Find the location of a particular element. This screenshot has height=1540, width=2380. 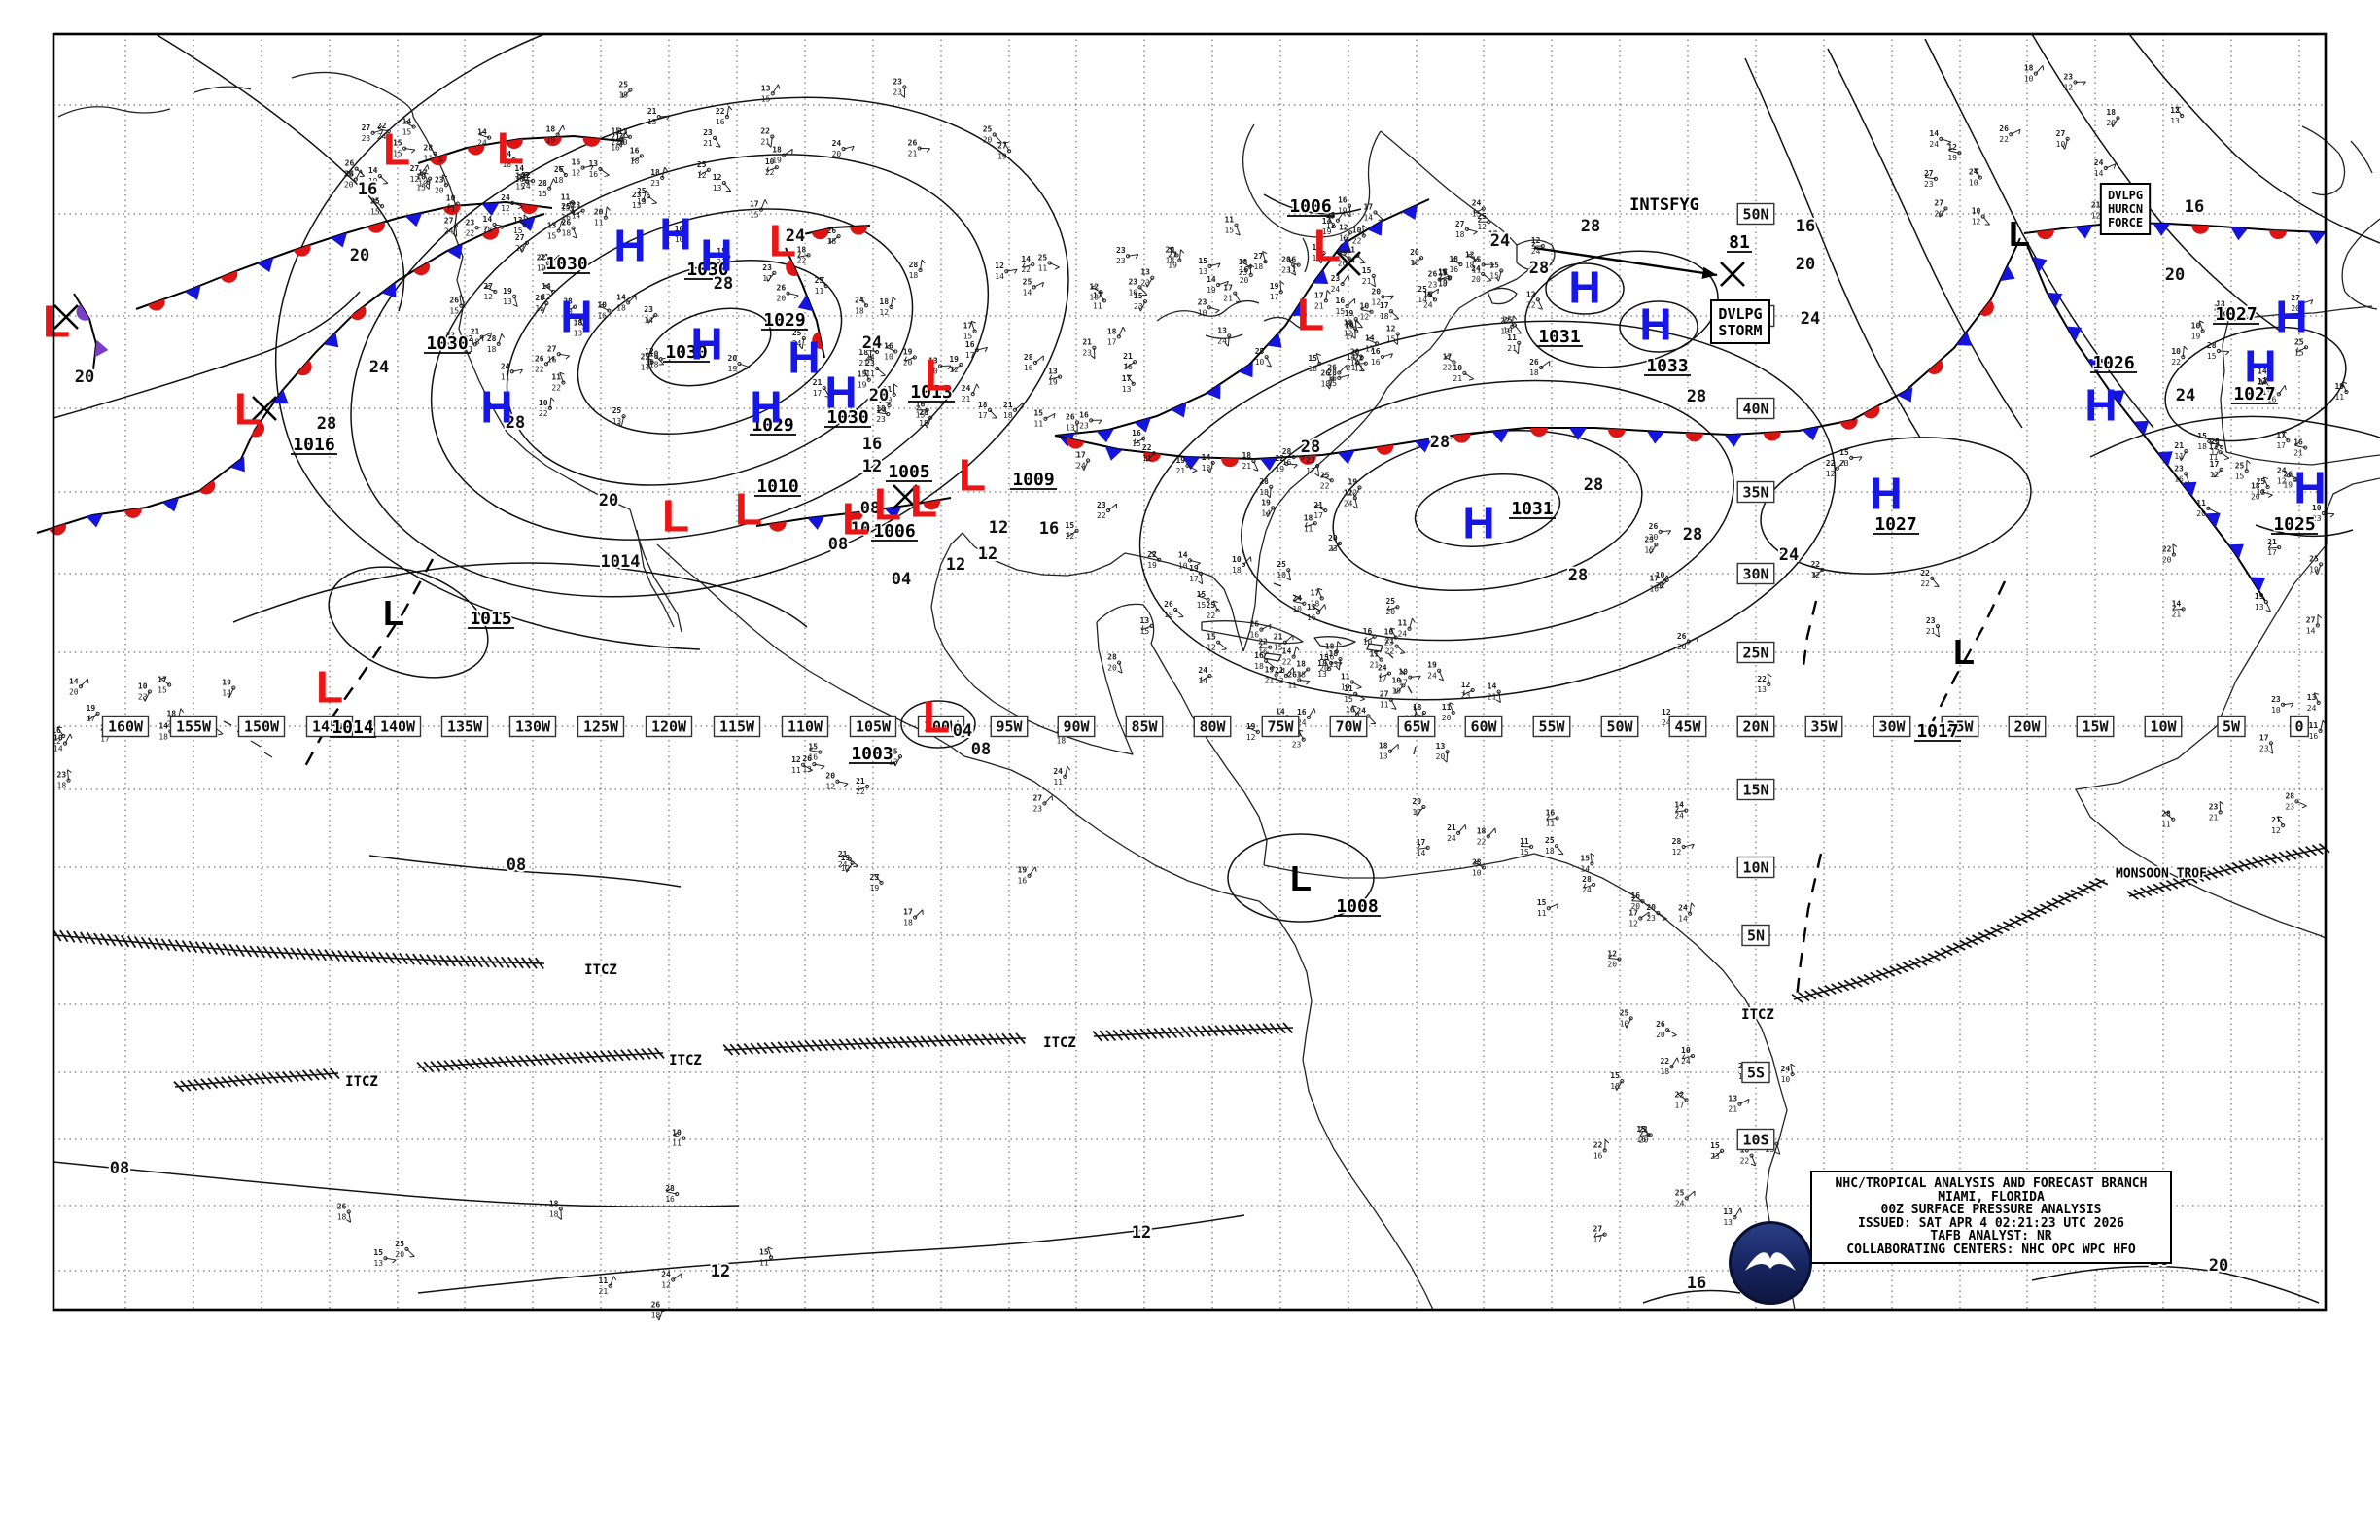

lat-label: 25N is located at coordinates (1755, 652).